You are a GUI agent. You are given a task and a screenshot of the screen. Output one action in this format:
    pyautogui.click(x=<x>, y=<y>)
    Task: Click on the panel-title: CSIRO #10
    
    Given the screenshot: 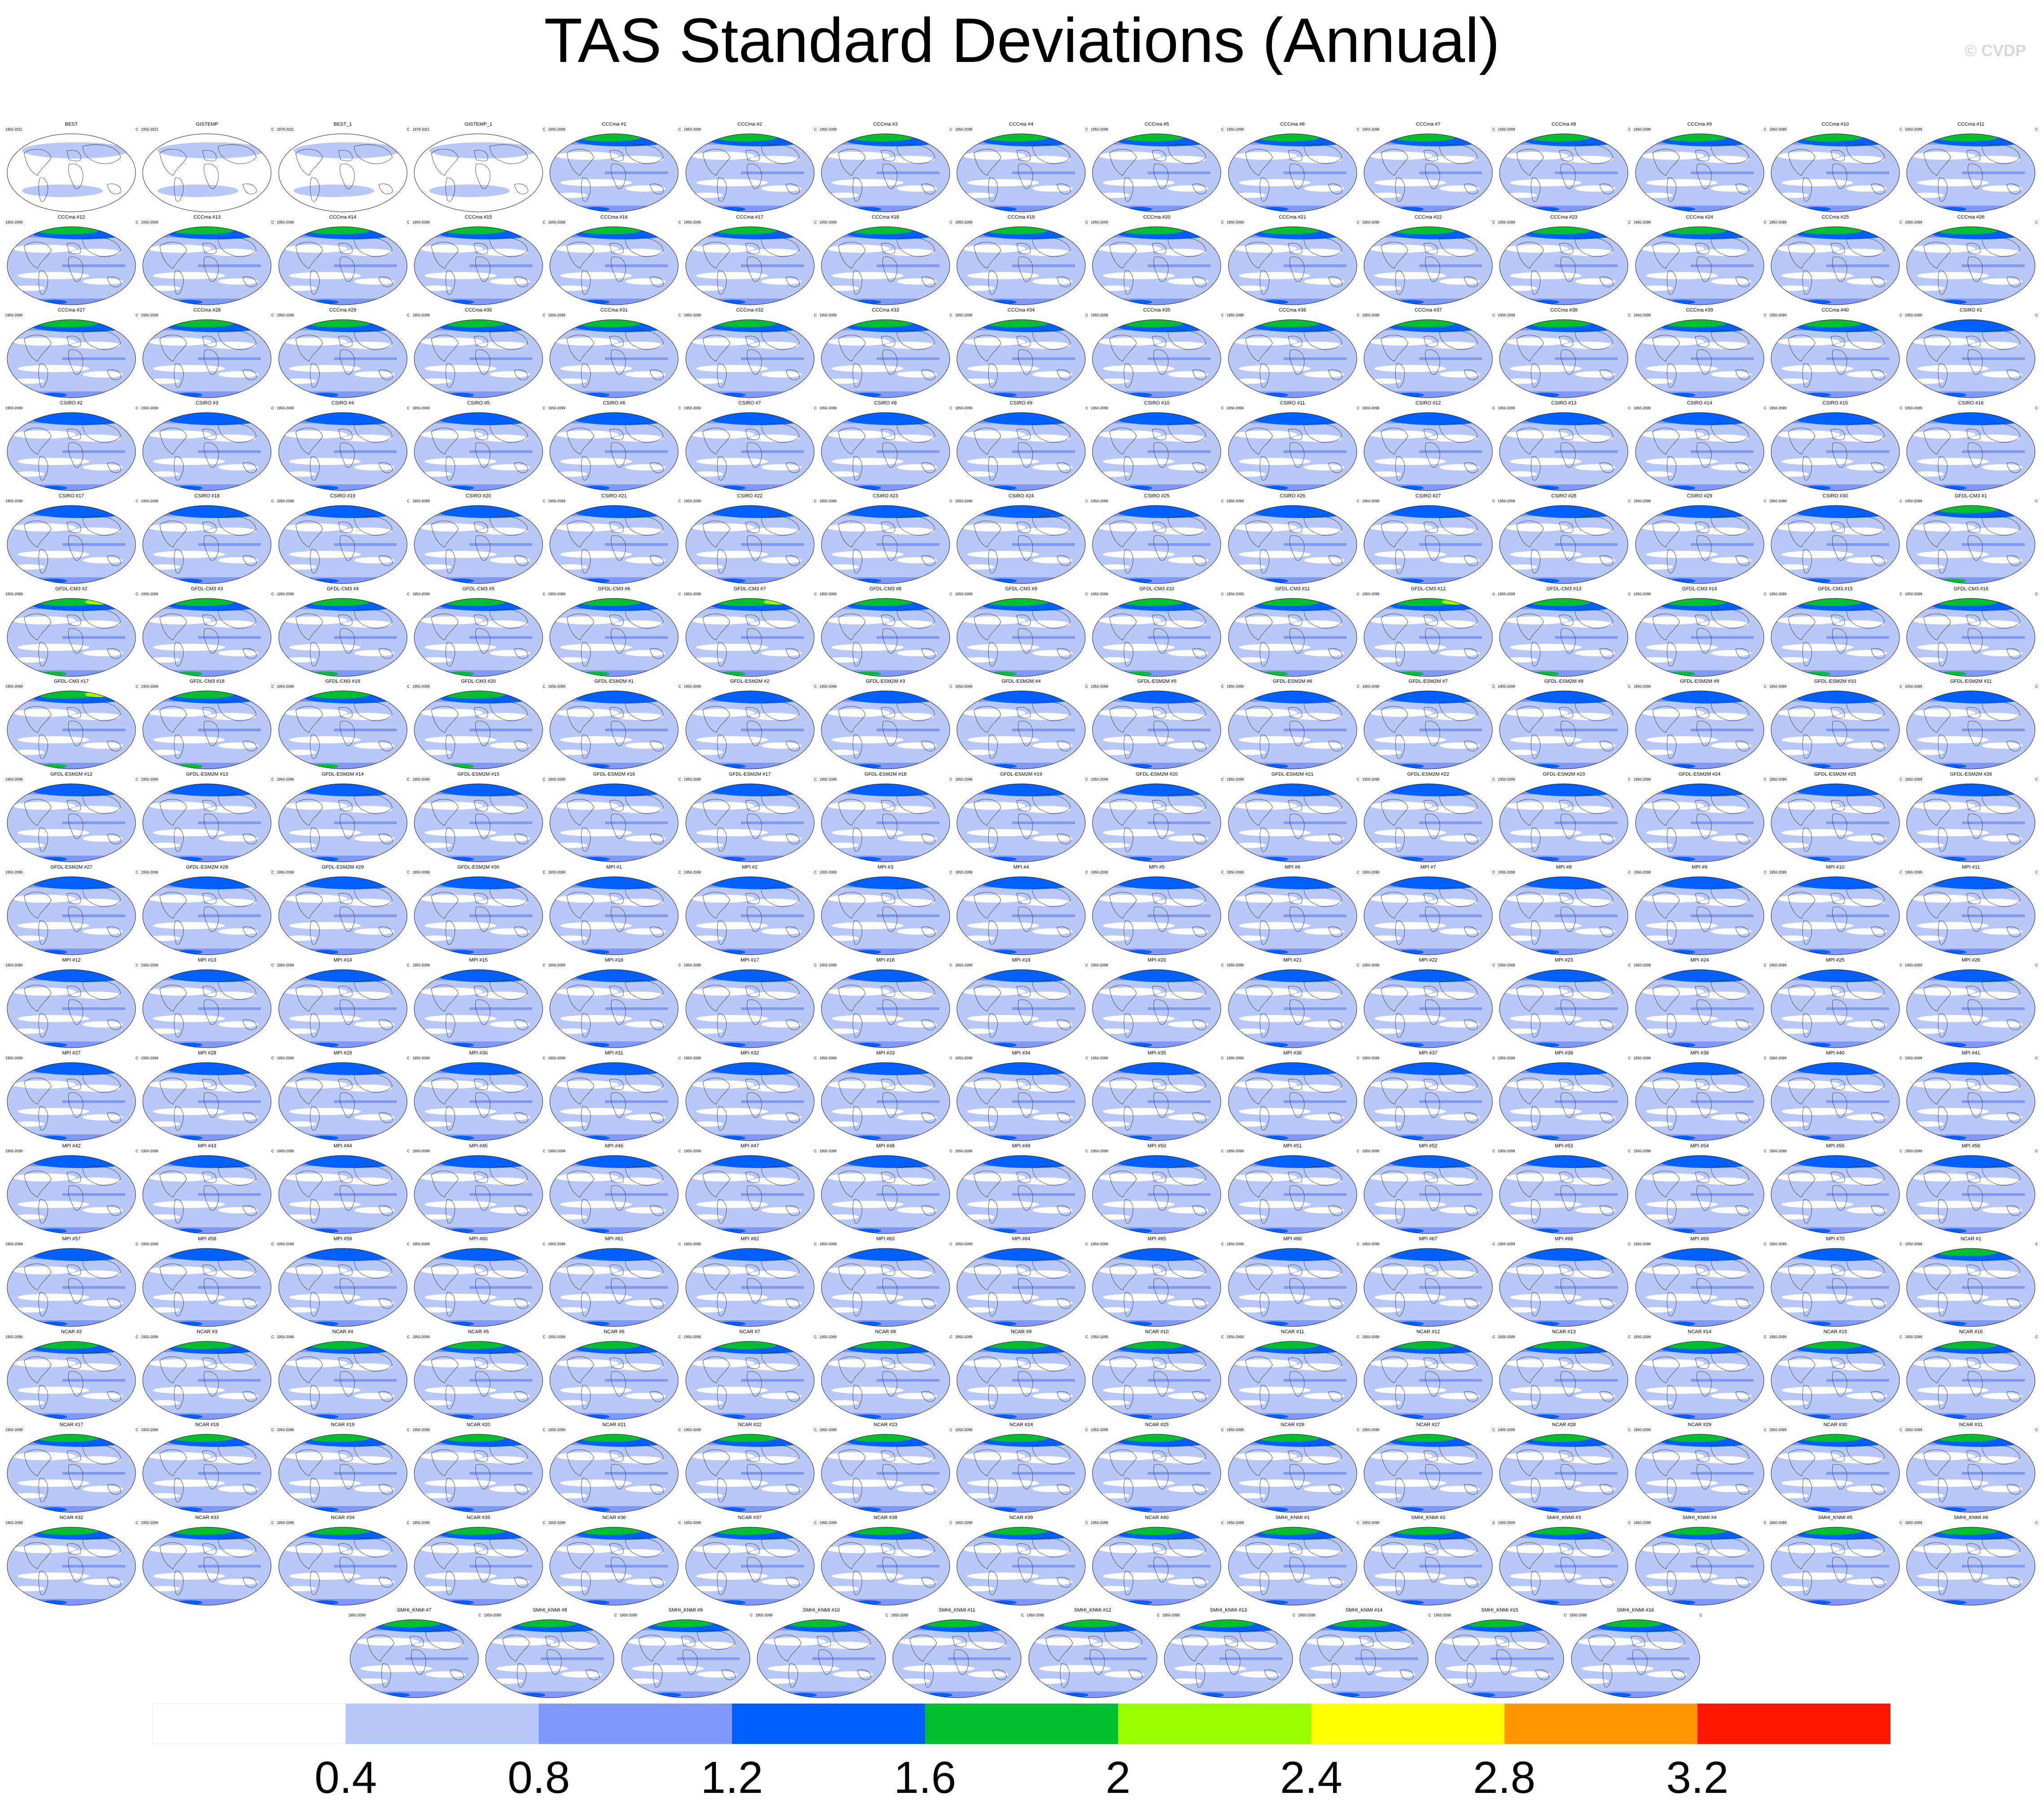 What is the action you would take?
    pyautogui.click(x=1157, y=403)
    